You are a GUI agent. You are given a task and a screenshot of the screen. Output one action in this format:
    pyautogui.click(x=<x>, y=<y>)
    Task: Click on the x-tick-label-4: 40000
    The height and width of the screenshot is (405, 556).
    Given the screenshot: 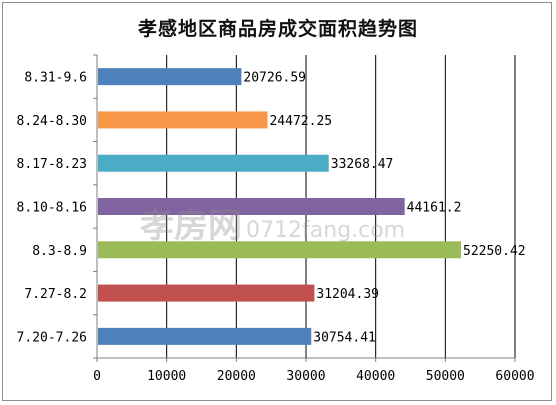 What is the action you would take?
    pyautogui.click(x=375, y=376)
    